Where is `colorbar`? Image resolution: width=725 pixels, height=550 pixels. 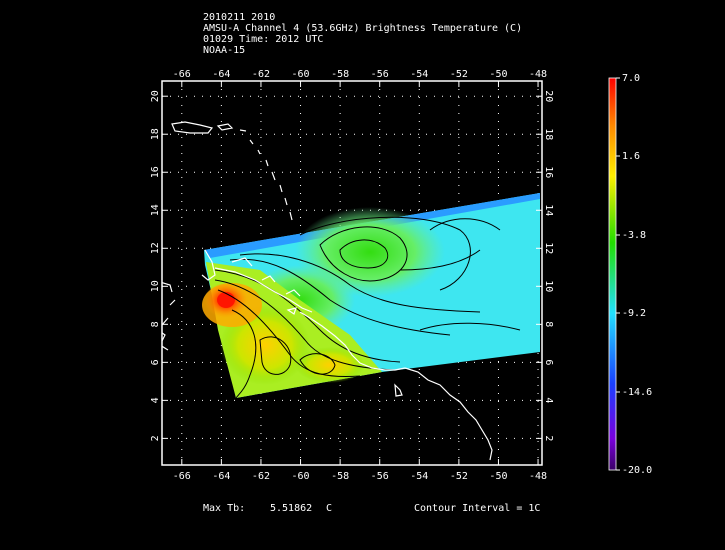
colorbar is located at coordinates (612, 274).